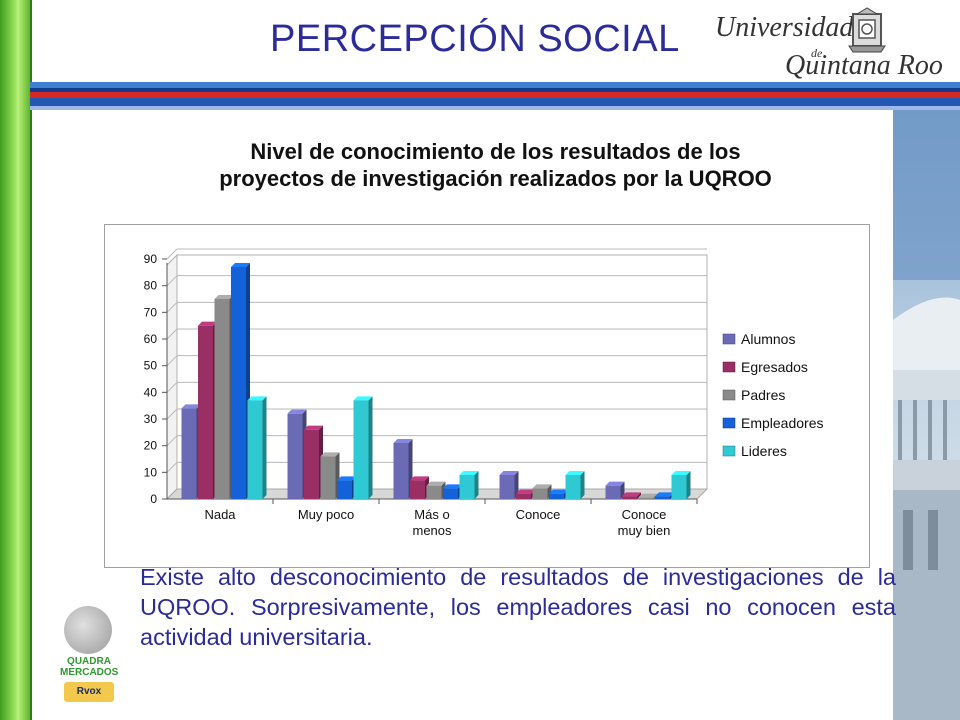  What do you see at coordinates (495, 95) in the screenshot?
I see `header-stripe-red` at bounding box center [495, 95].